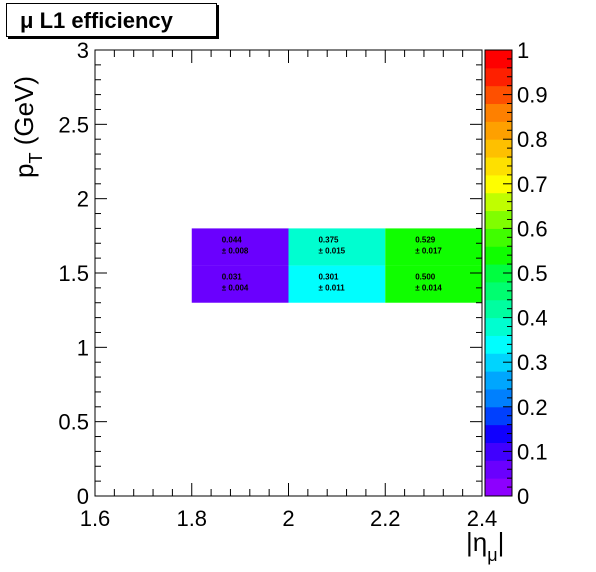 Image resolution: width=596 pixels, height=572 pixels. I want to click on cell-error-label: ± 0.017, so click(428, 251).